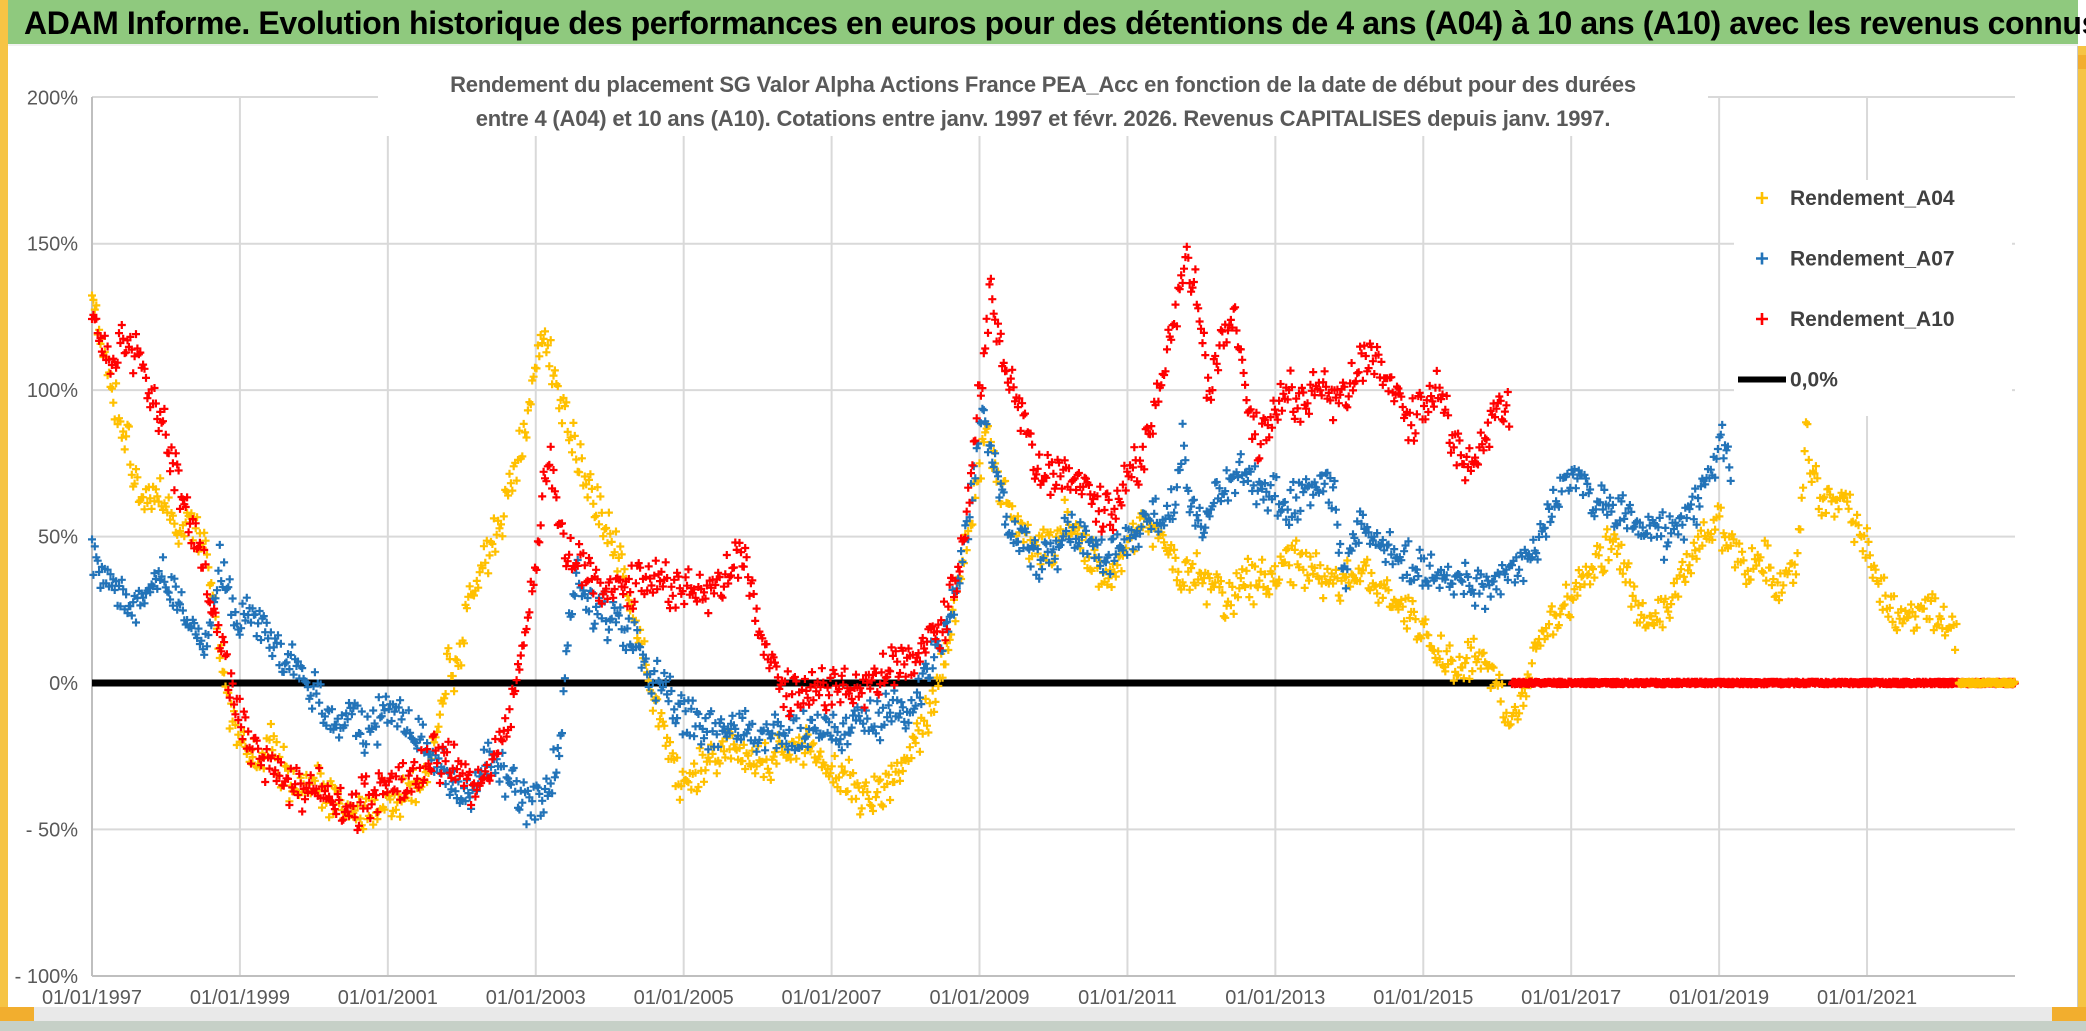  What do you see at coordinates (1043, 1014) in the screenshot?
I see `horizontal-scrollbar` at bounding box center [1043, 1014].